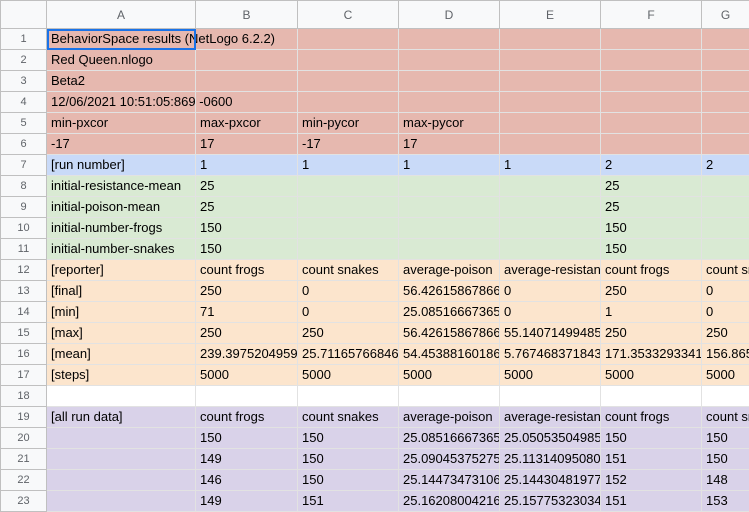  Describe the element at coordinates (121, 144) in the screenshot. I see `cell-A6: -17` at that location.